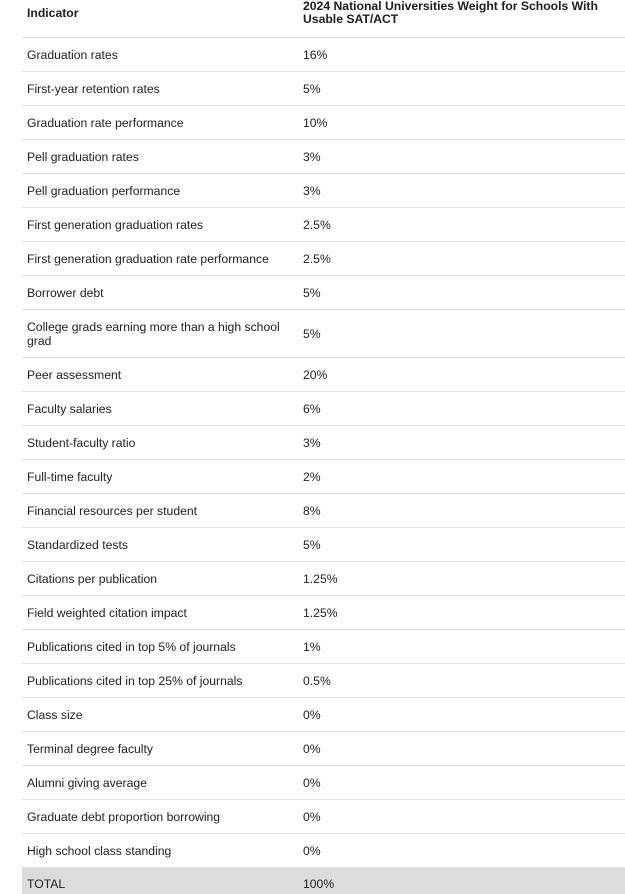 The image size is (625, 894). I want to click on indicator-cell: Terminal degree faculty, so click(90, 748).